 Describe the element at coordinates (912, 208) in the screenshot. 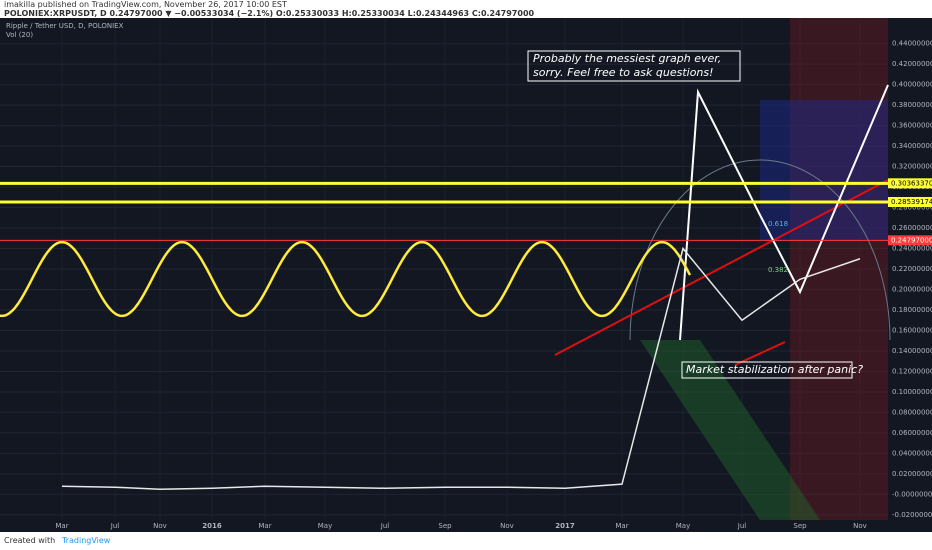

I see `y-tick-label: 0.28000000` at that location.